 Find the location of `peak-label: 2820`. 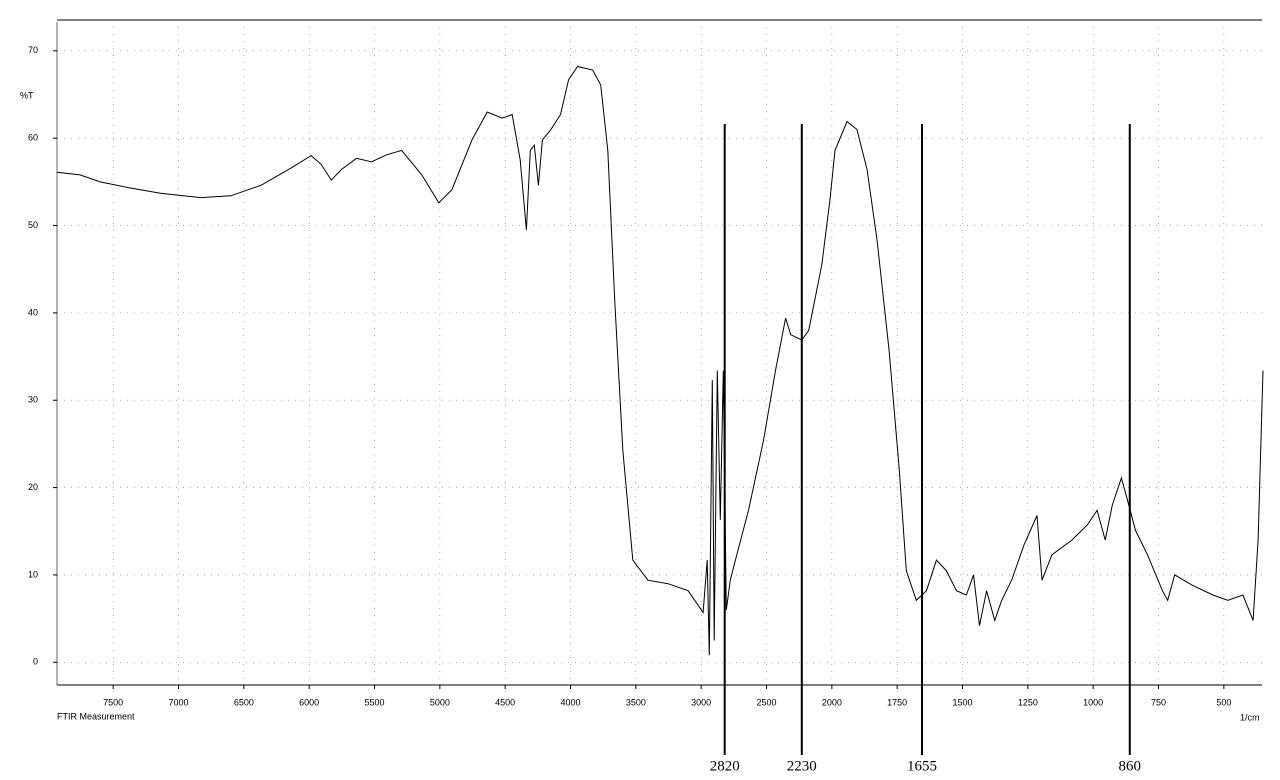

peak-label: 2820 is located at coordinates (725, 766).